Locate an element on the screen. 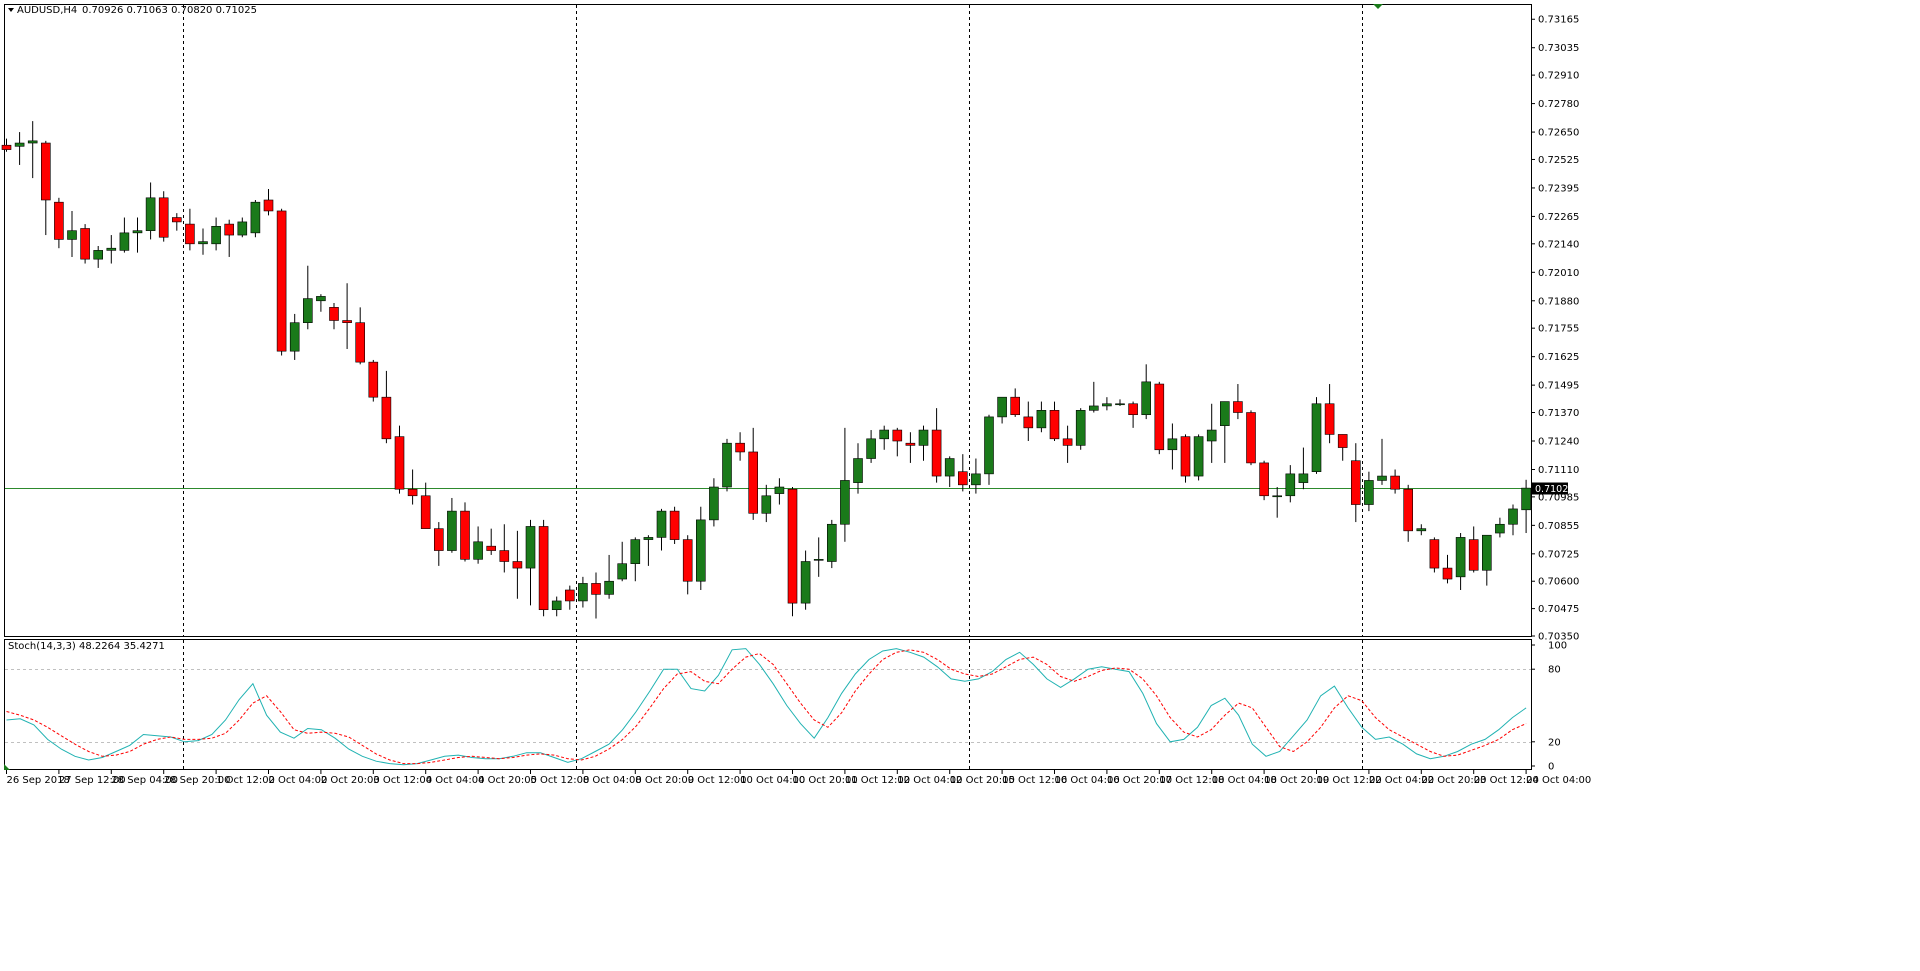 The height and width of the screenshot is (971, 1920). stoch-signal-line is located at coordinates (766, 707).